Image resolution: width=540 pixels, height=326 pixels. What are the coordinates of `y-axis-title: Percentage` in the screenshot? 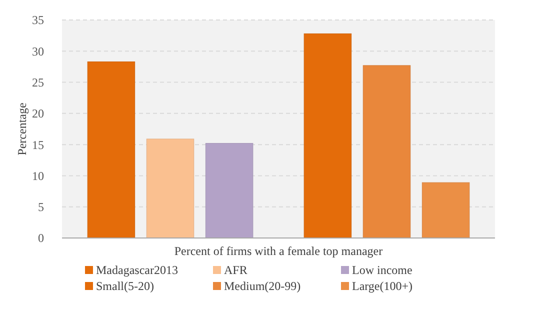 It's located at (22, 129).